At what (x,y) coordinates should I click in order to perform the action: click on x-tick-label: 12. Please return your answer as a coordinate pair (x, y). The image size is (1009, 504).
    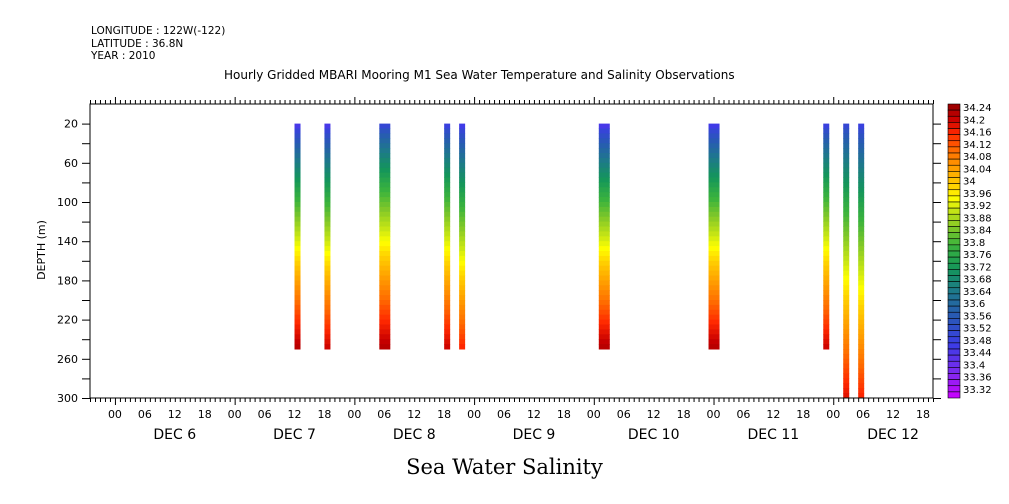
    Looking at the image, I should click on (414, 414).